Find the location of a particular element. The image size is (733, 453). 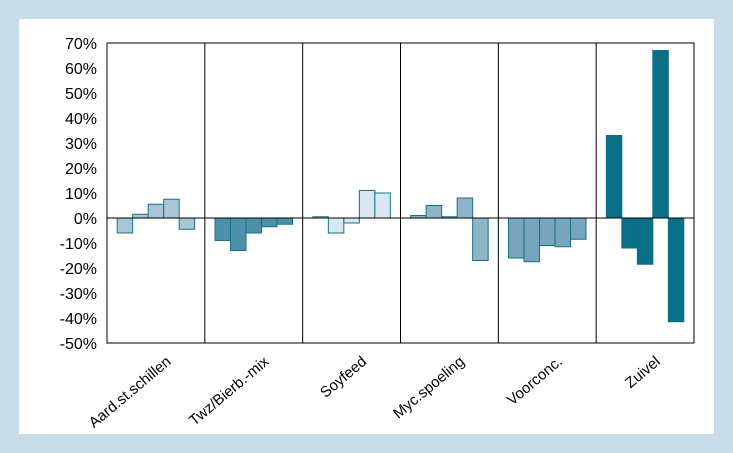

y-tick-label: 10% is located at coordinates (81, 194).